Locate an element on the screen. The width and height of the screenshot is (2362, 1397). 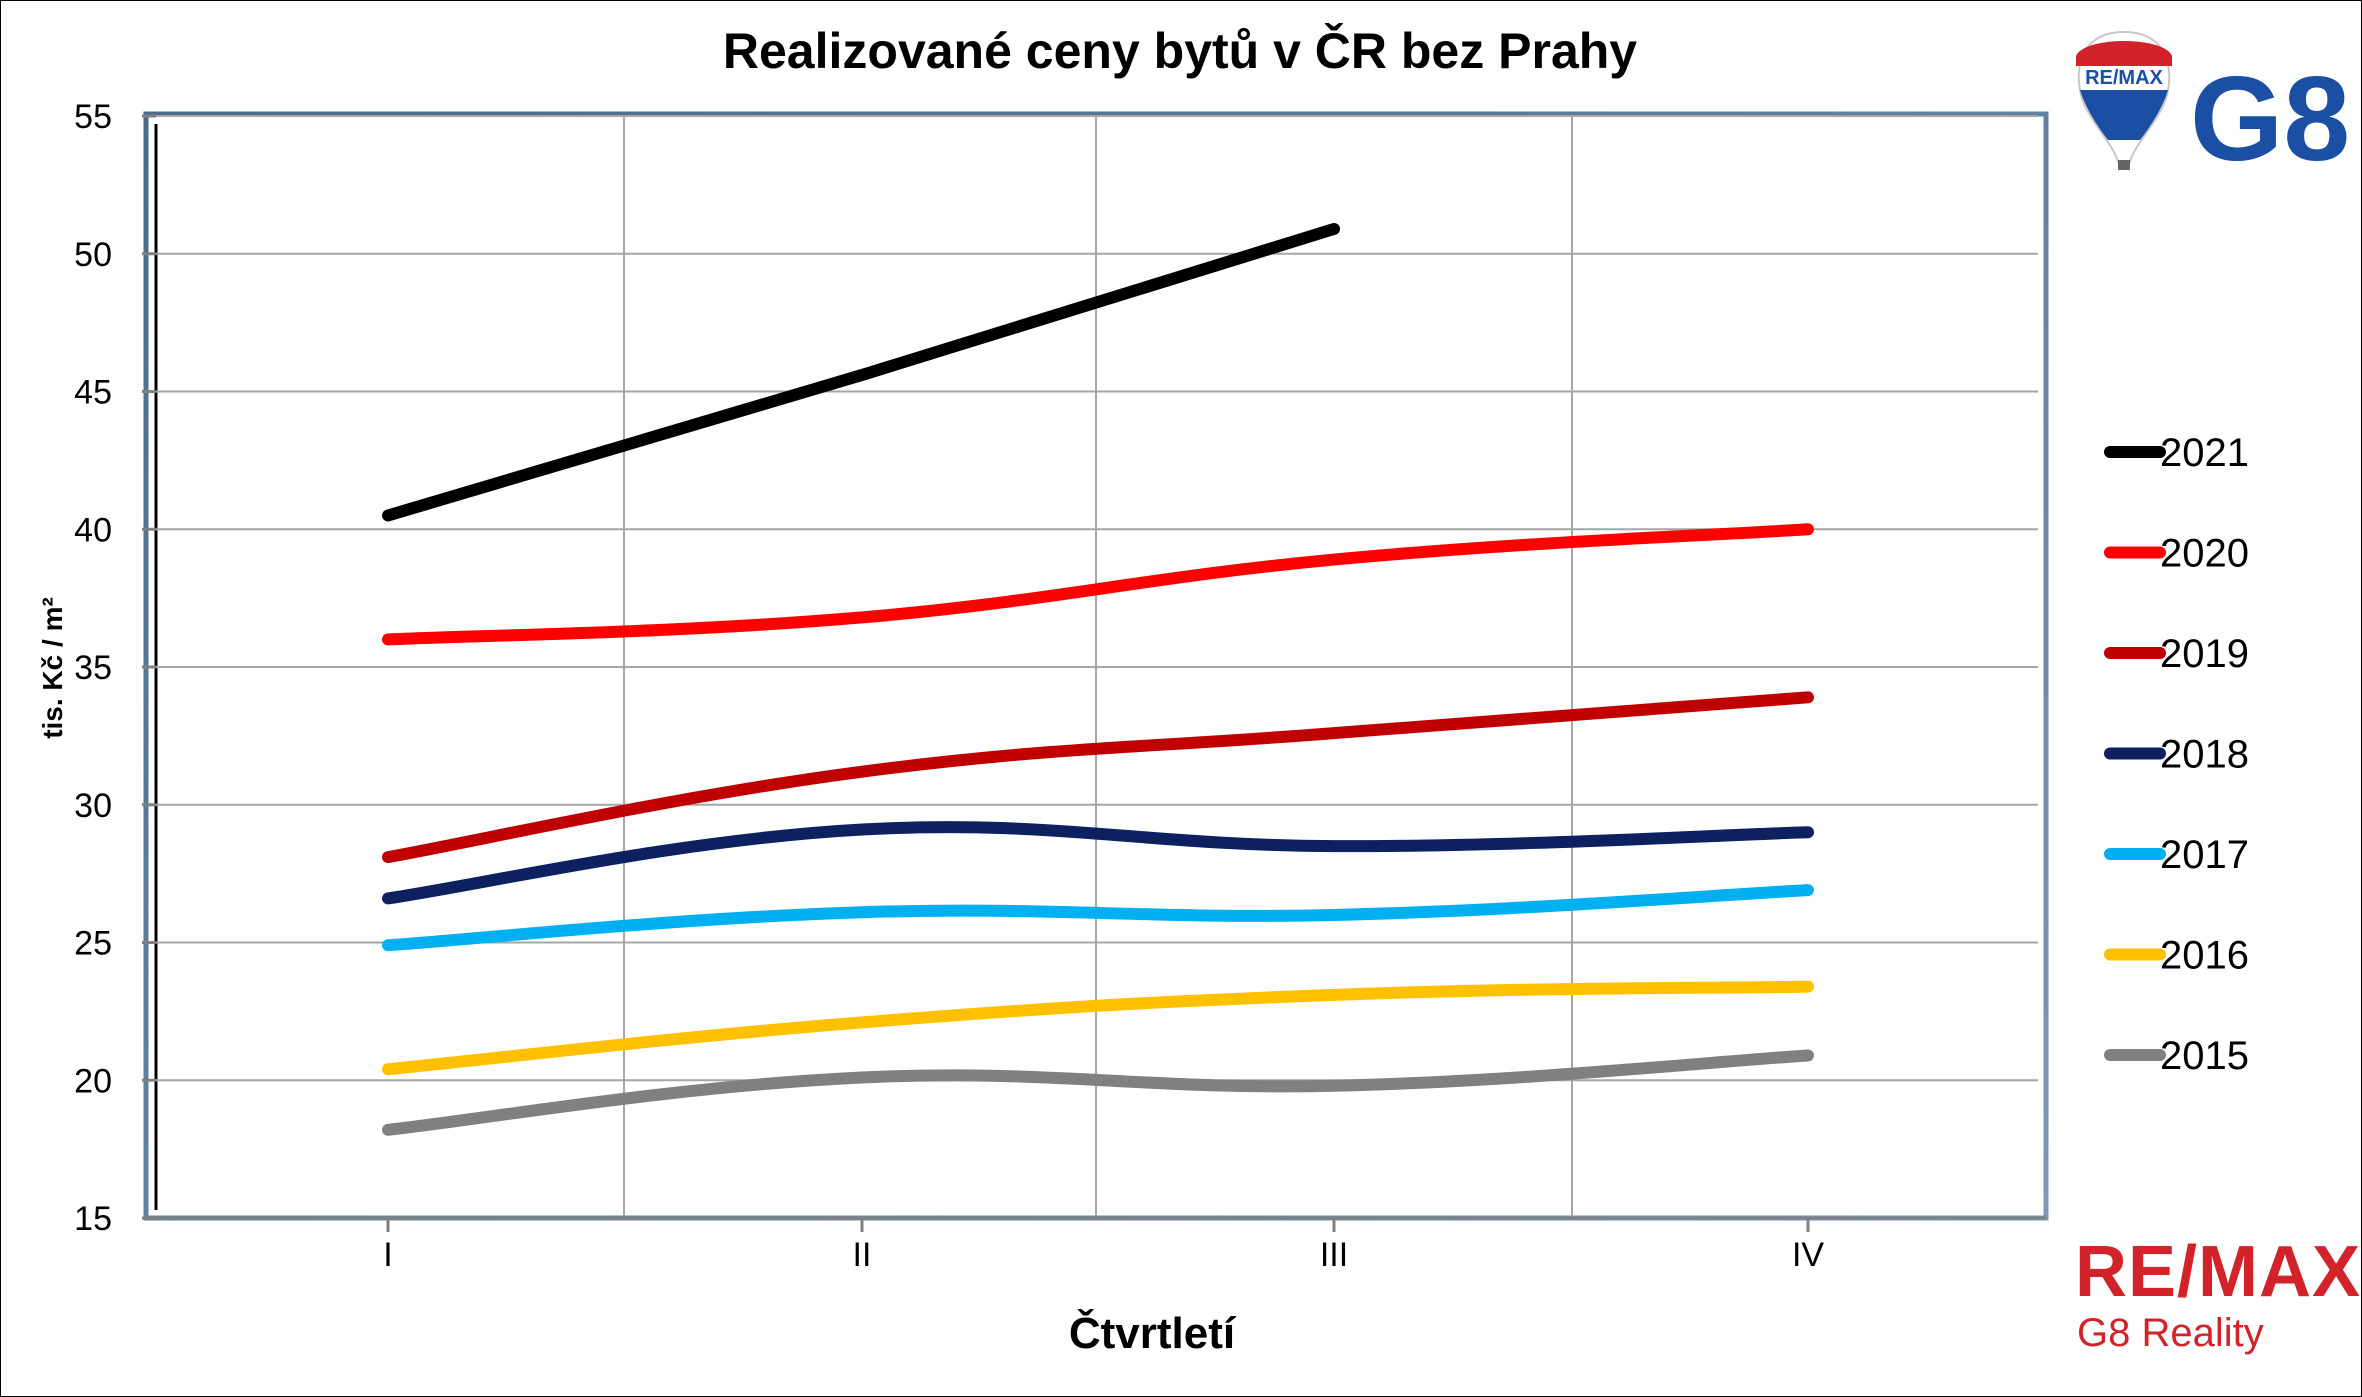
series-line-2017 is located at coordinates (1098, 918).